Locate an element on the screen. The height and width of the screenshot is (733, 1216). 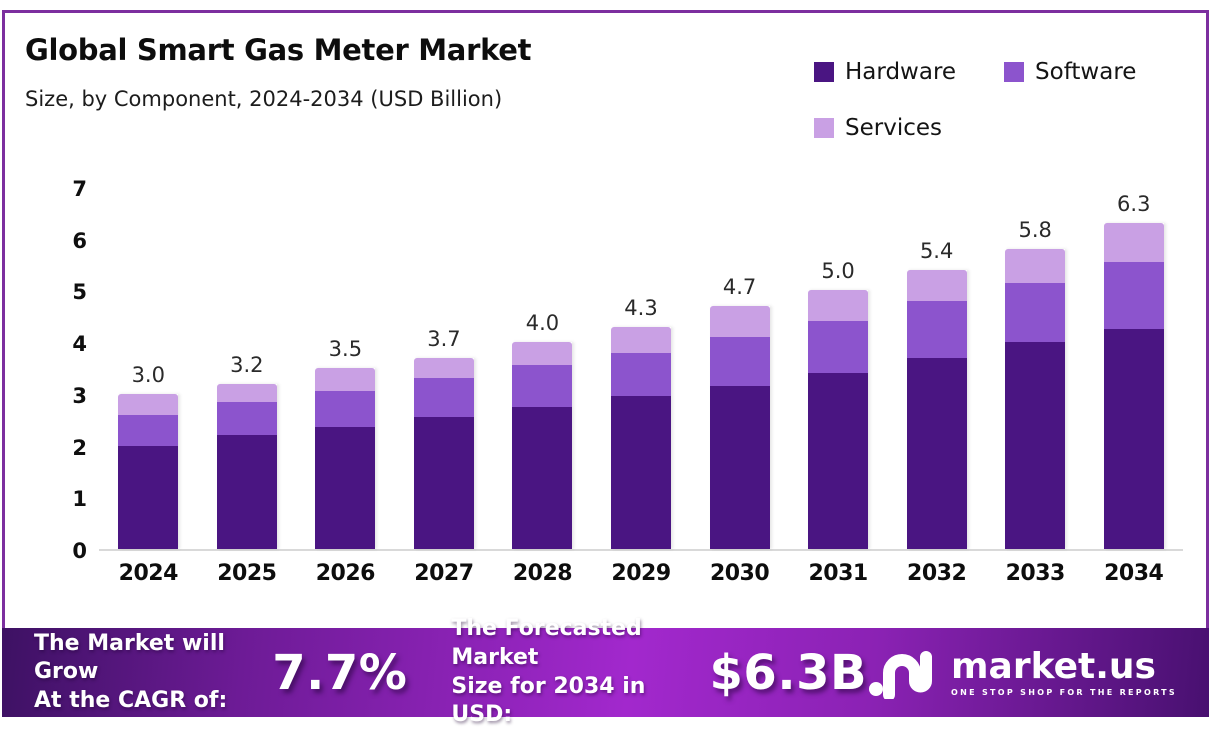
x-axis-label-2033: 2033 is located at coordinates (1035, 573).